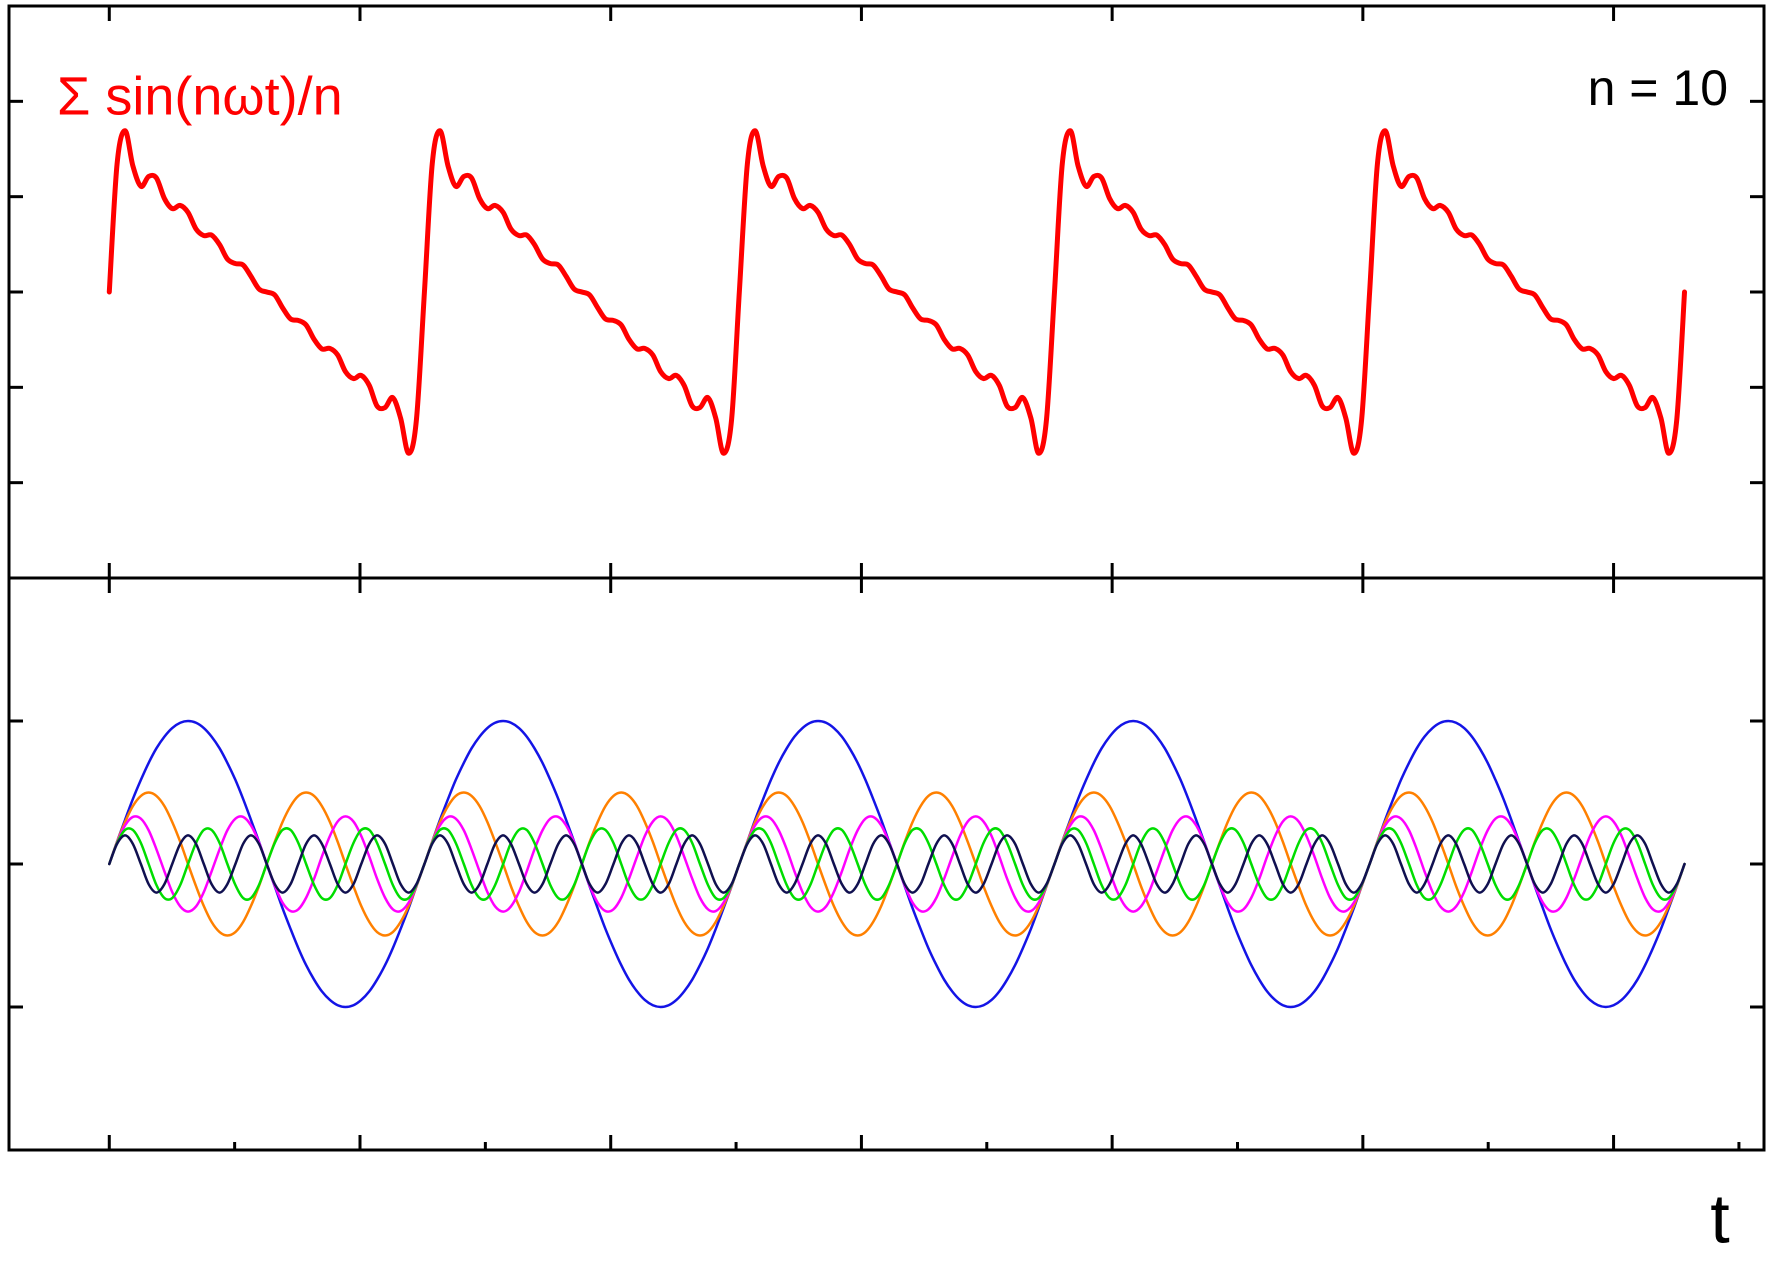 The width and height of the screenshot is (1771, 1281). Describe the element at coordinates (897, 864) in the screenshot. I see `series-line` at that location.